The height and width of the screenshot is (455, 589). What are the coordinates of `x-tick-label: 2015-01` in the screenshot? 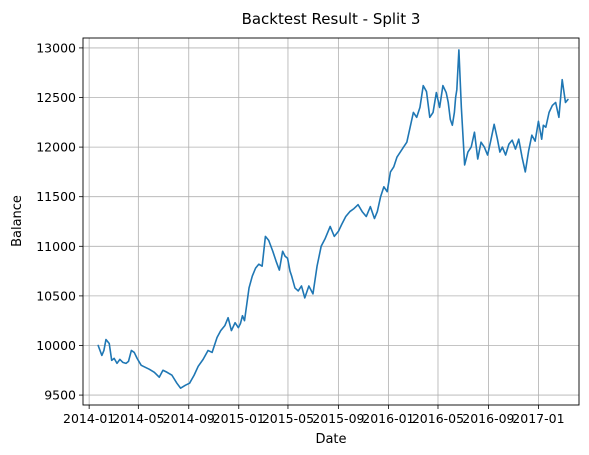 It's located at (239, 418).